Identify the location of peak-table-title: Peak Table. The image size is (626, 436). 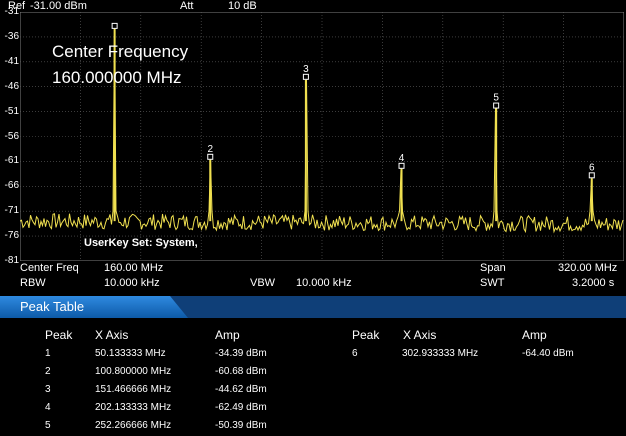
(52, 306).